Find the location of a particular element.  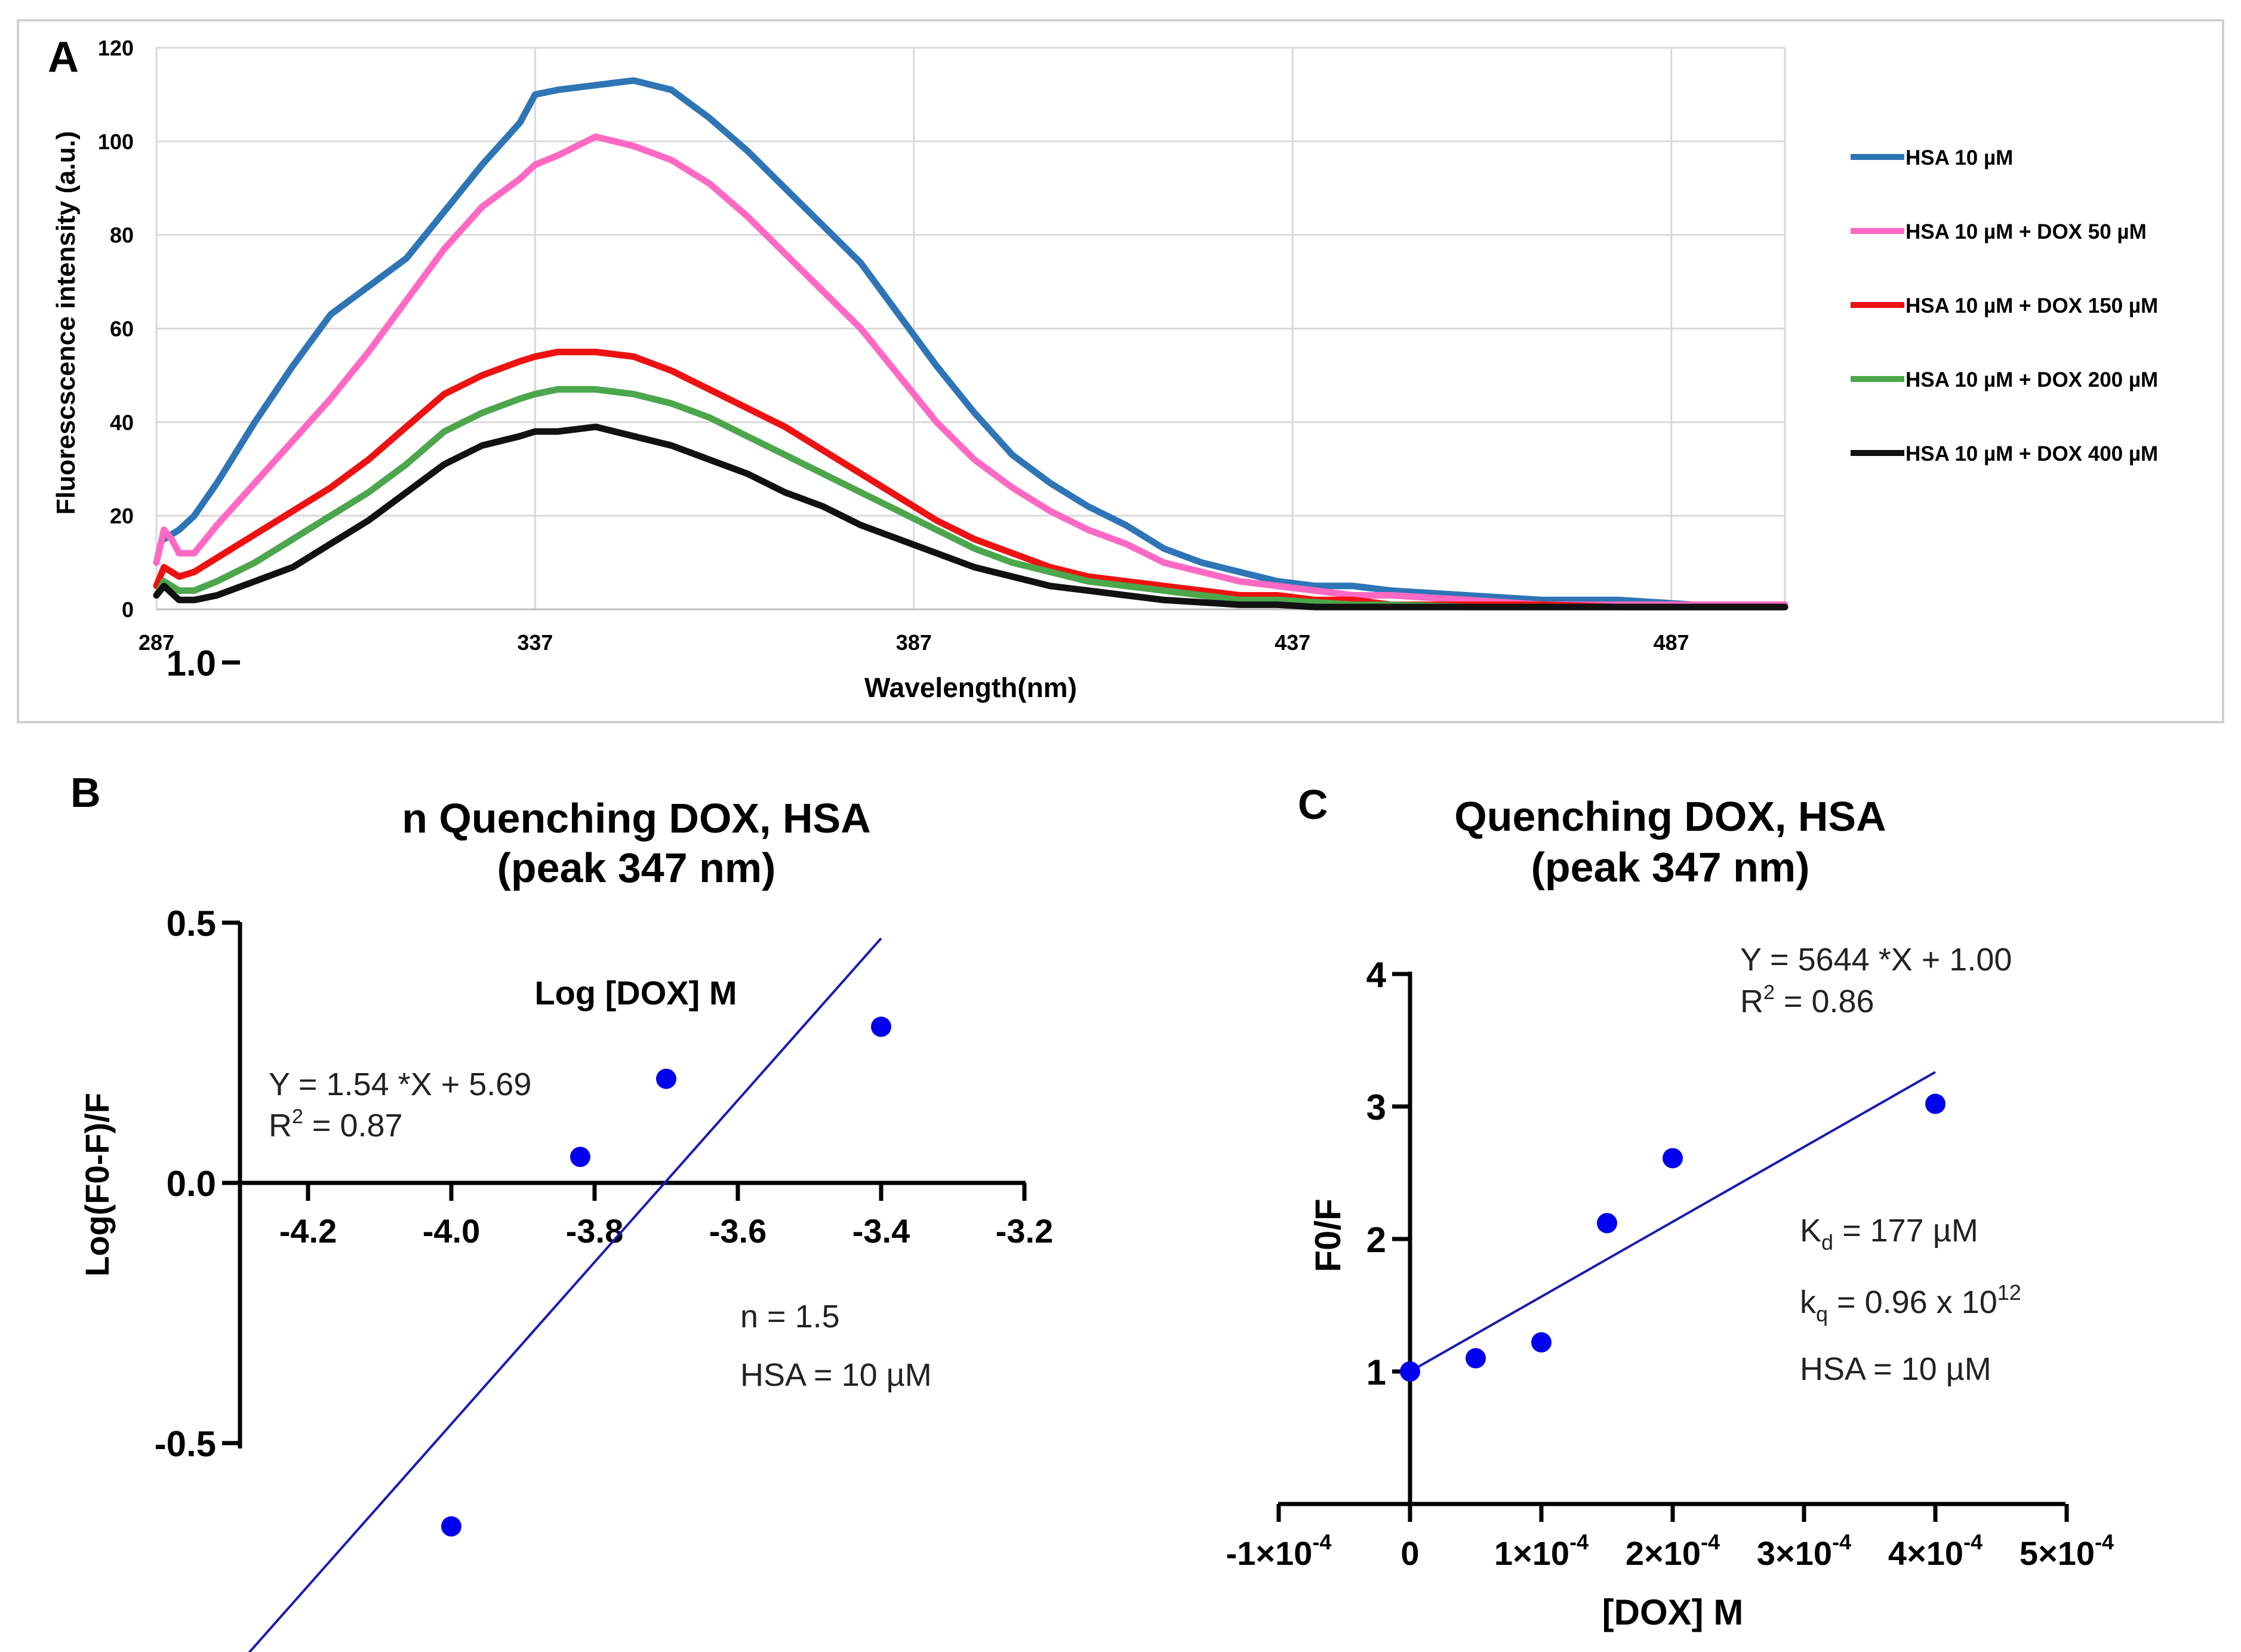

a-x-tick-label: 337 is located at coordinates (535, 642).